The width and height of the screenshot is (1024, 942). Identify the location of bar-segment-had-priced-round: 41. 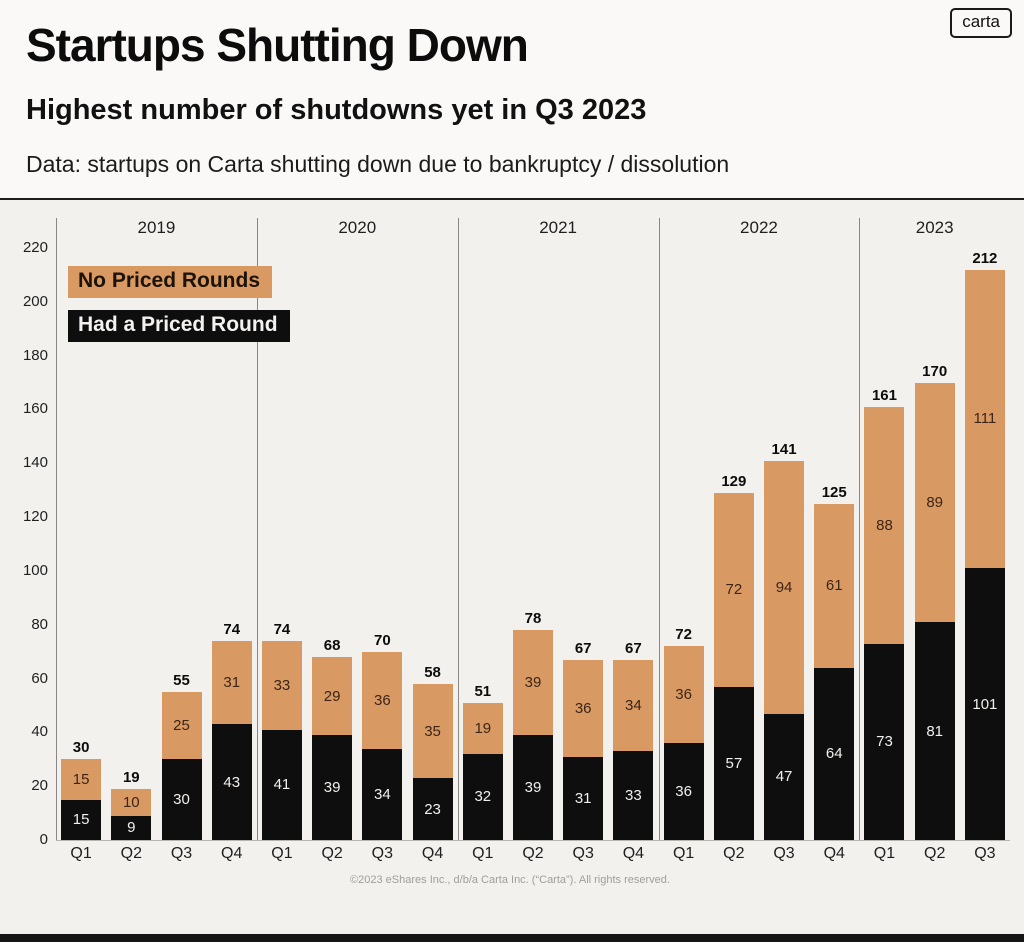
(281, 784).